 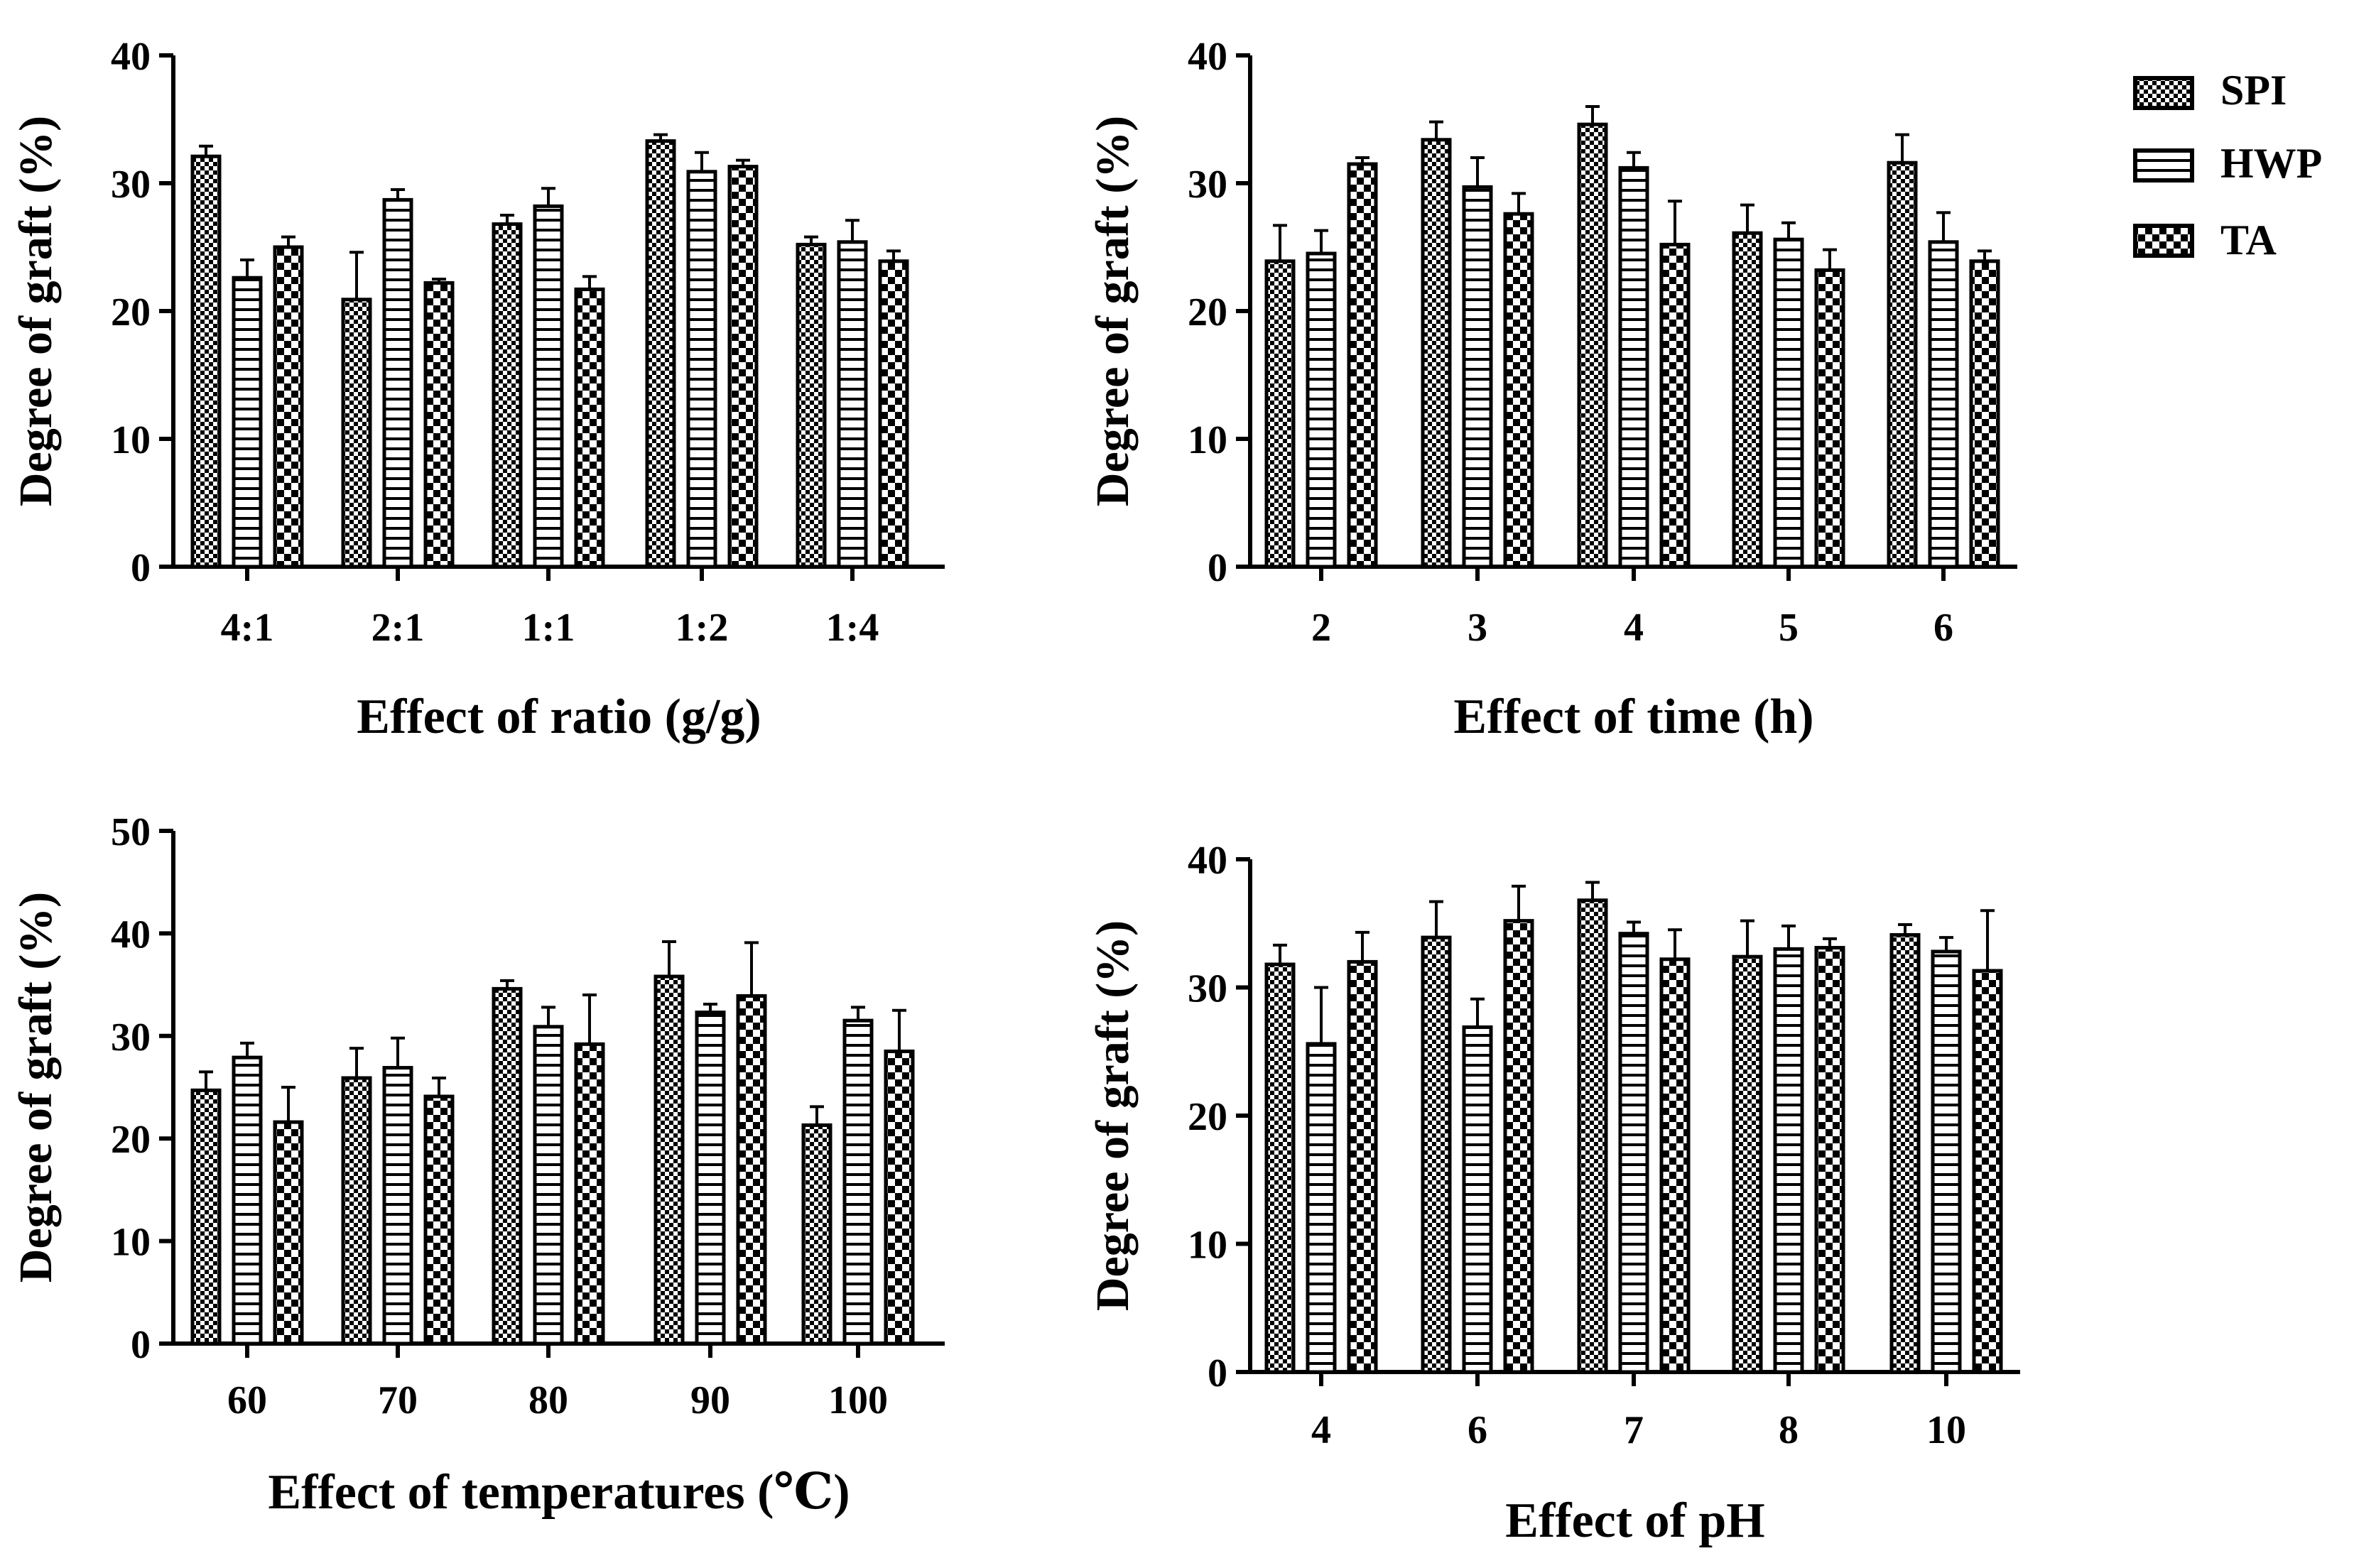 What do you see at coordinates (1789, 1430) in the screenshot?
I see `x-tick-label: 8` at bounding box center [1789, 1430].